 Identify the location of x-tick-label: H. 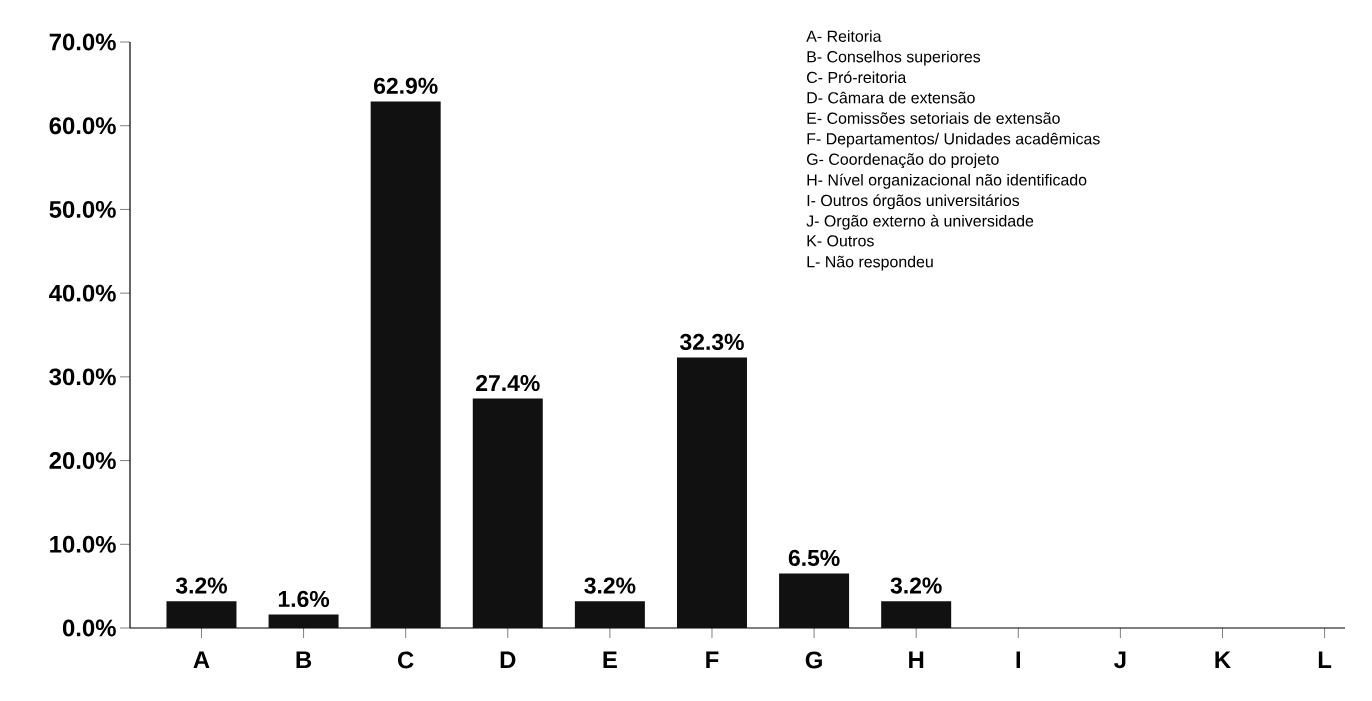
(916, 659).